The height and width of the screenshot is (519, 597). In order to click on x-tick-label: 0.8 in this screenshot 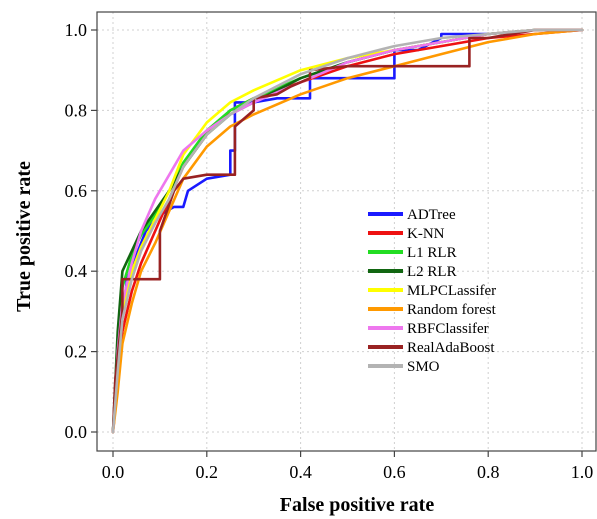, I will do `click(488, 472)`.